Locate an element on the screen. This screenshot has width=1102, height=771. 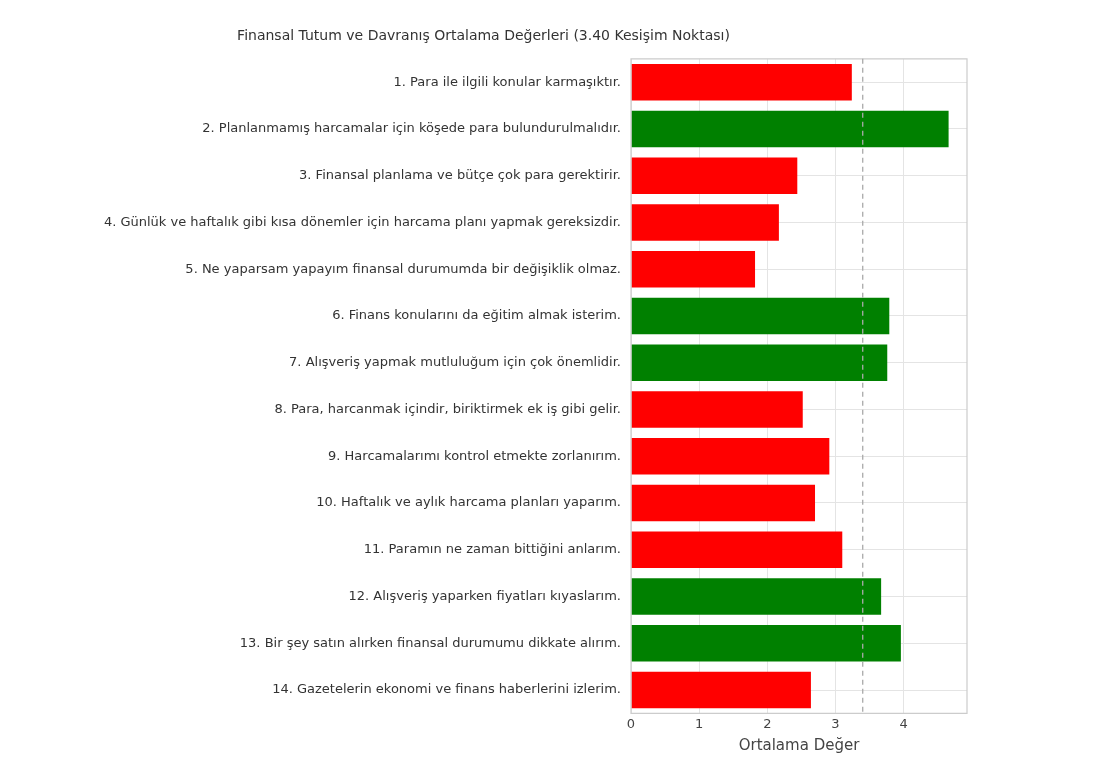
y-tick-label: 9. Harcamalarımı kontrol etmekte zorlanırım. is located at coordinates (474, 455).